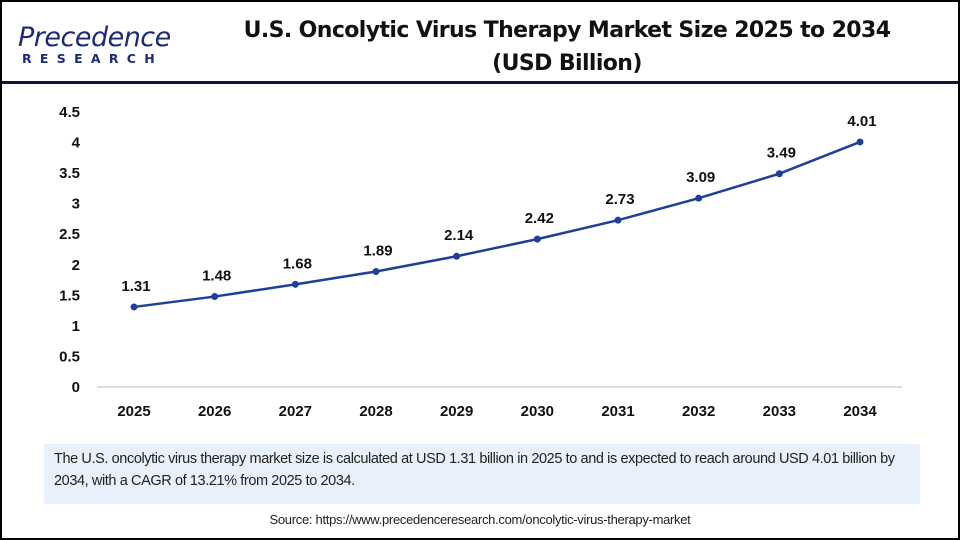 Image resolution: width=960 pixels, height=540 pixels. Describe the element at coordinates (860, 411) in the screenshot. I see `x-tick-label: 2034` at that location.